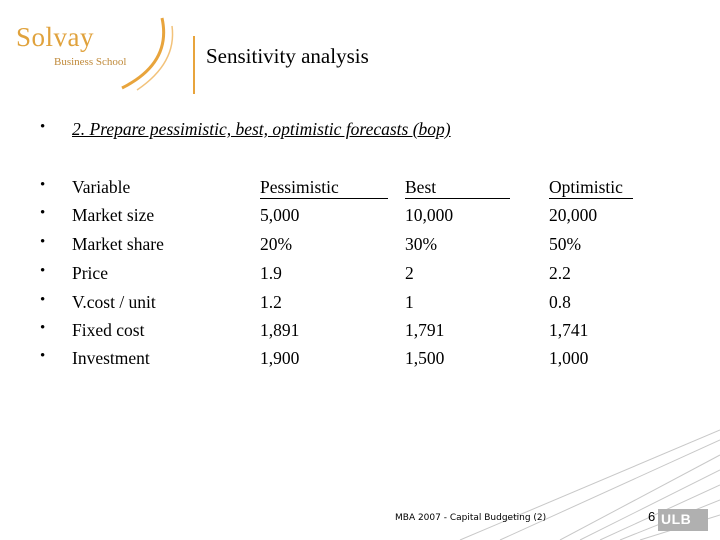 The height and width of the screenshot is (540, 720). I want to click on table-row: • Fixed cost 1,891 1,791 1,741, so click(360, 333).